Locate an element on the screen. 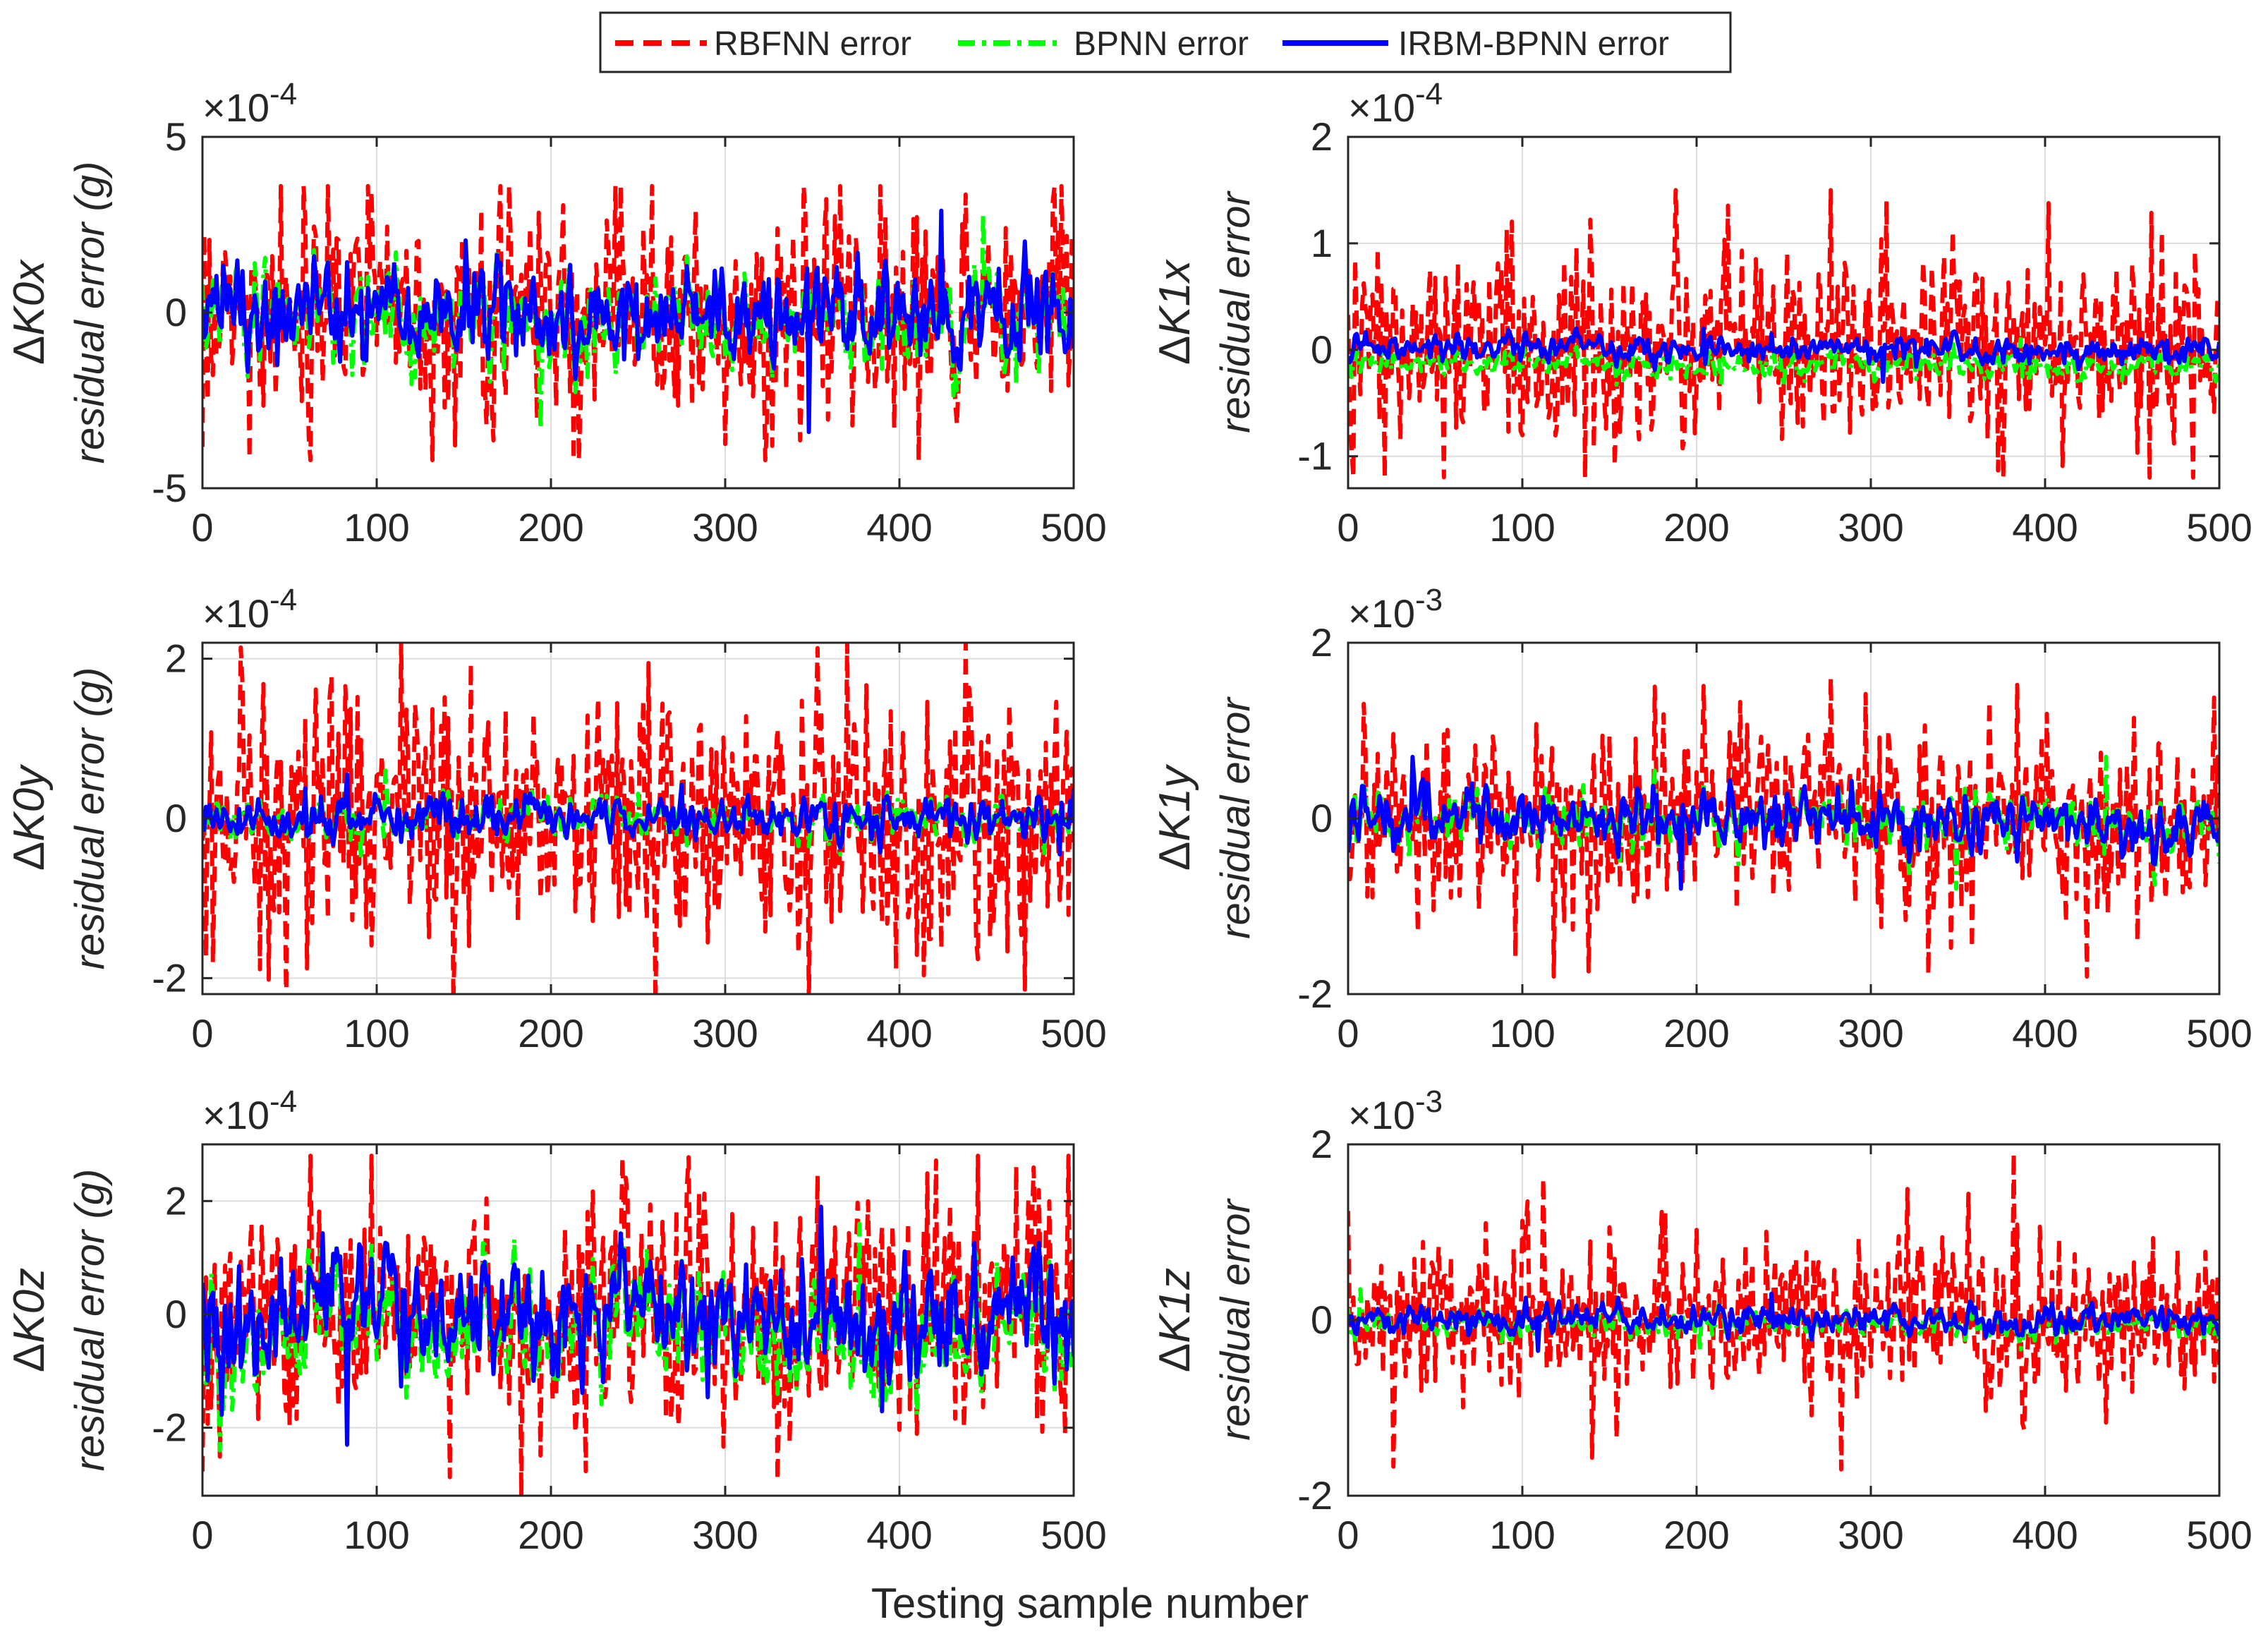 The image size is (2268, 1646). legend-box is located at coordinates (1165, 42).